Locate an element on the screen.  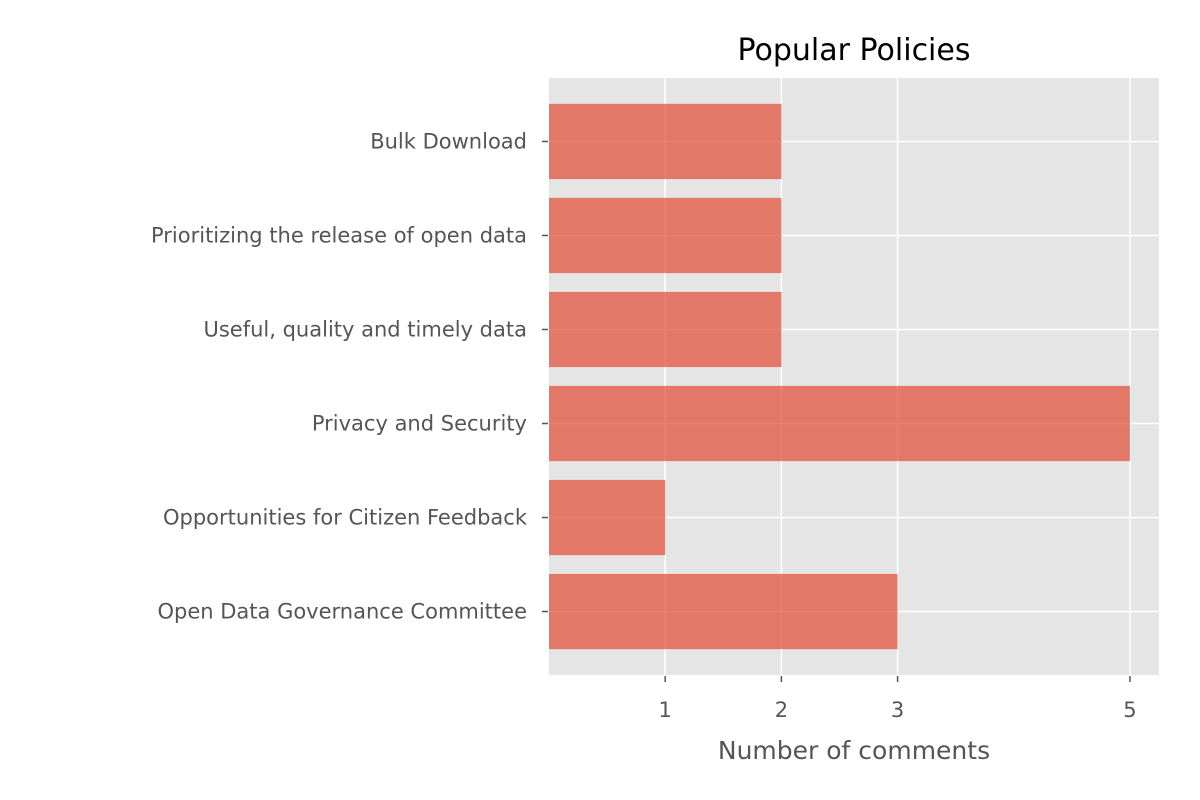
x-axis-label: Number of comments is located at coordinates (854, 750).